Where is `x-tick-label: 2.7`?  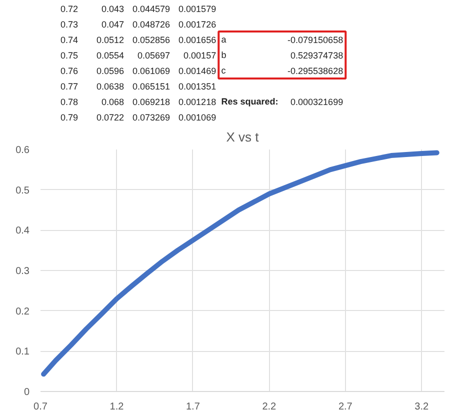 x-tick-label: 2.7 is located at coordinates (345, 407).